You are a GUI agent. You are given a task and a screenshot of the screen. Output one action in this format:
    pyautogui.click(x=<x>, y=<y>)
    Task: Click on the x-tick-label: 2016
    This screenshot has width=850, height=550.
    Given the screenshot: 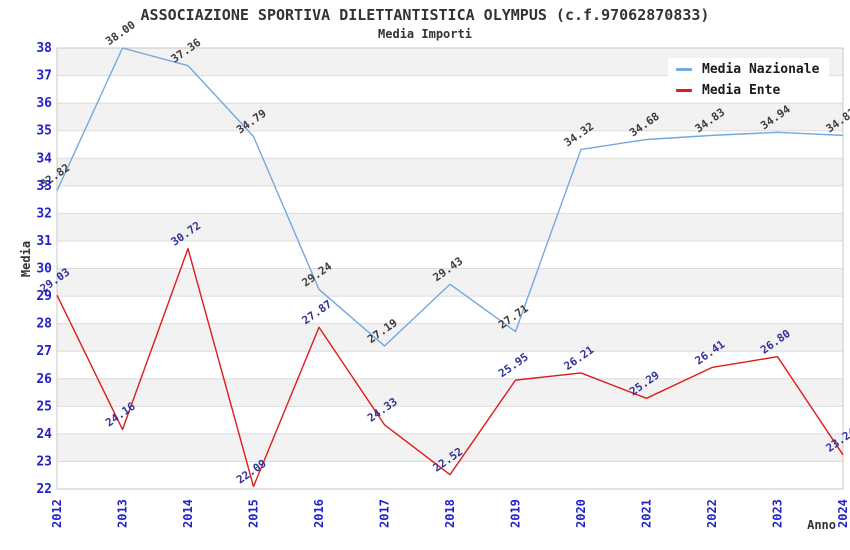 What is the action you would take?
    pyautogui.click(x=319, y=513)
    